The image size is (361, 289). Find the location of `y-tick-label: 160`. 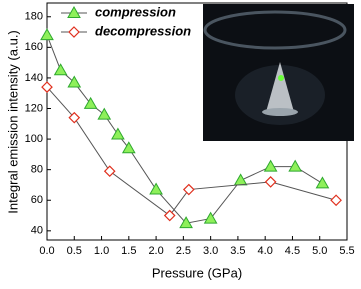

y-tick-label: 160 is located at coordinates (34, 47).